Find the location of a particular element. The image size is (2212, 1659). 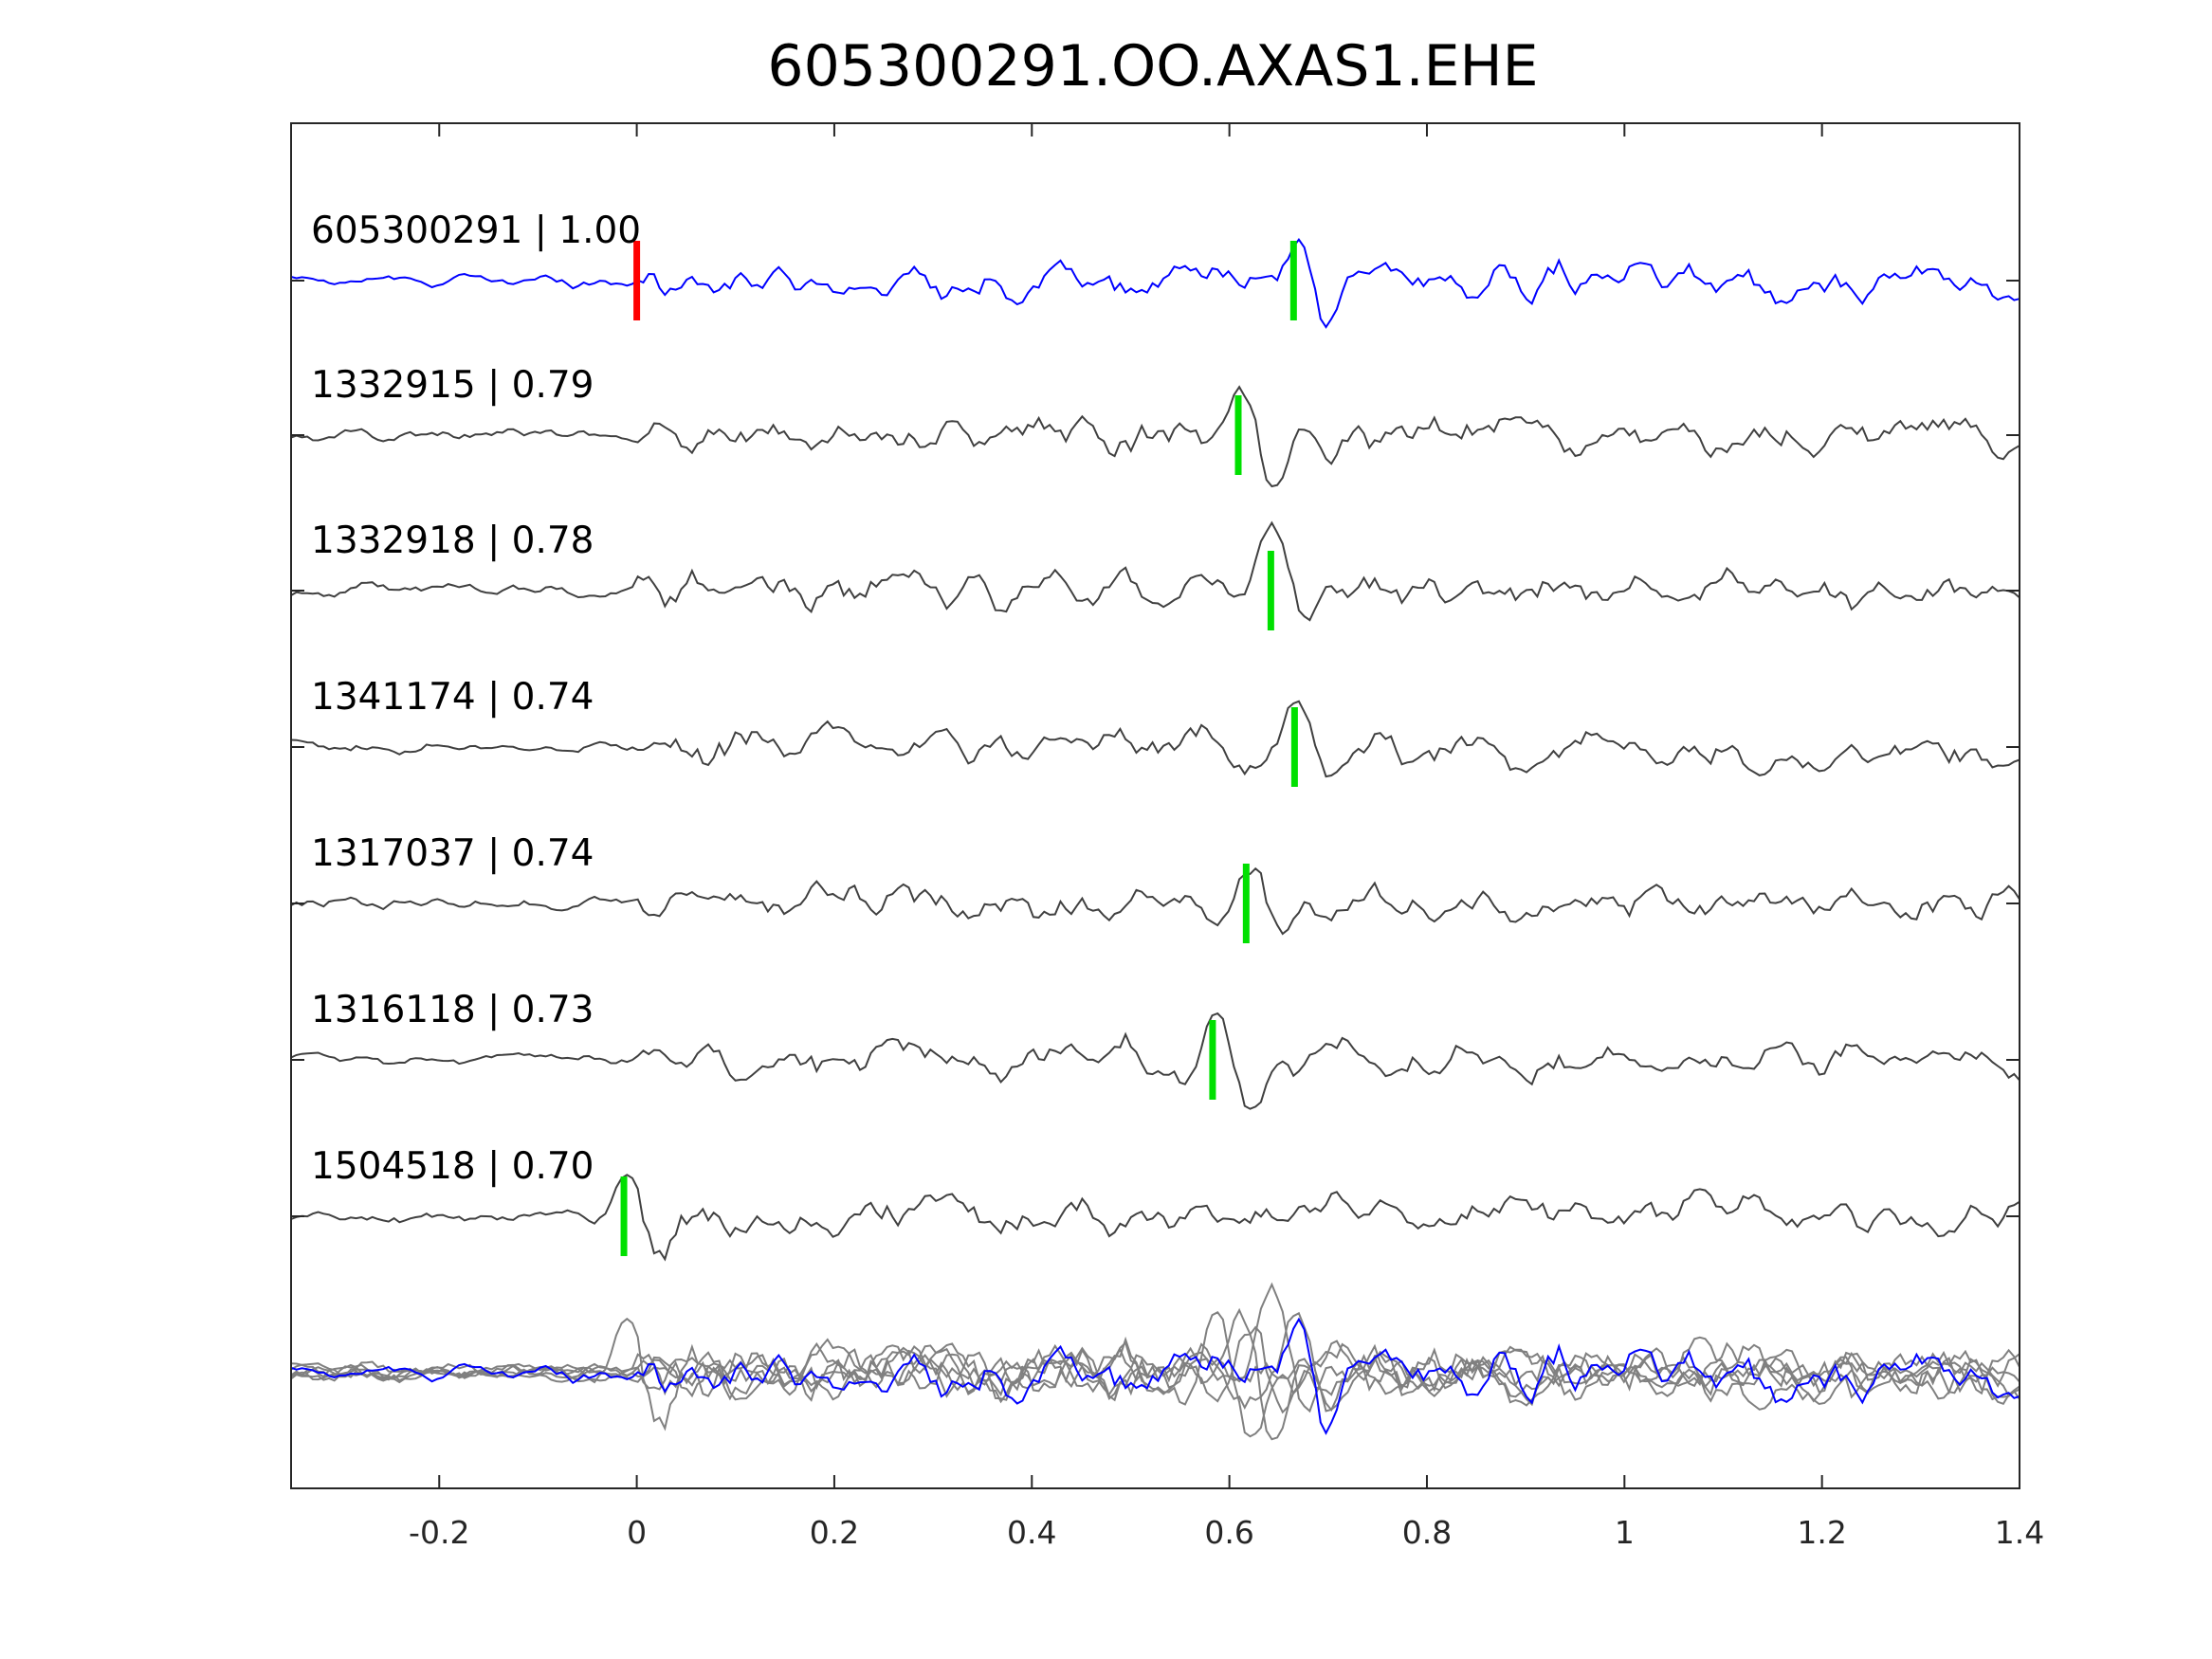

x-tick-label: 0.2 is located at coordinates (834, 1532).